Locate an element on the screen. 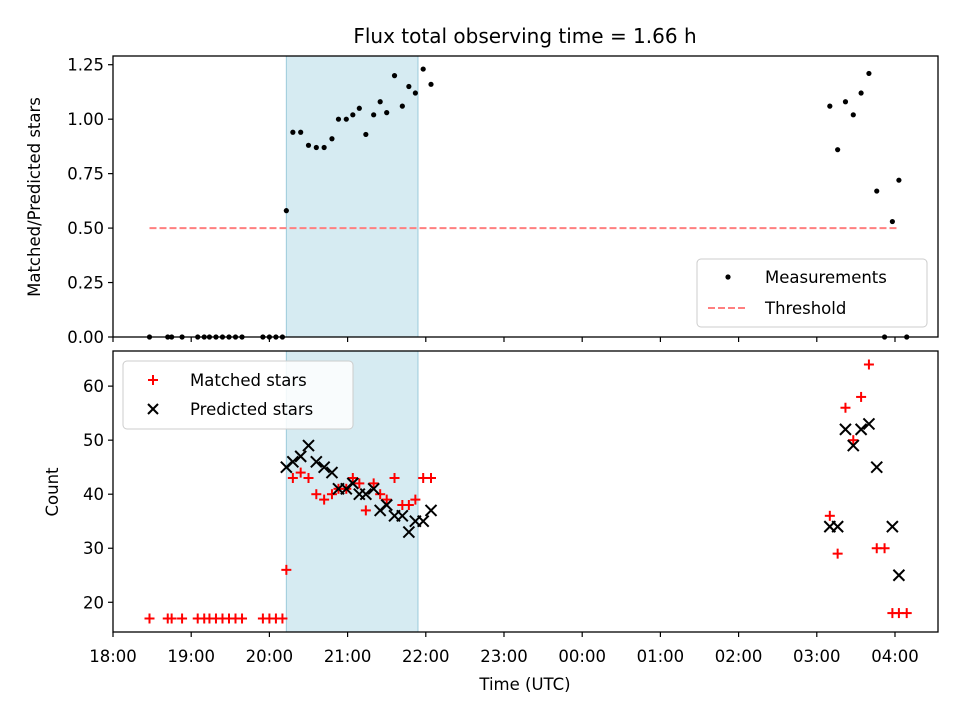  ratio-y-tick-label: 0.25 is located at coordinates (85, 283).